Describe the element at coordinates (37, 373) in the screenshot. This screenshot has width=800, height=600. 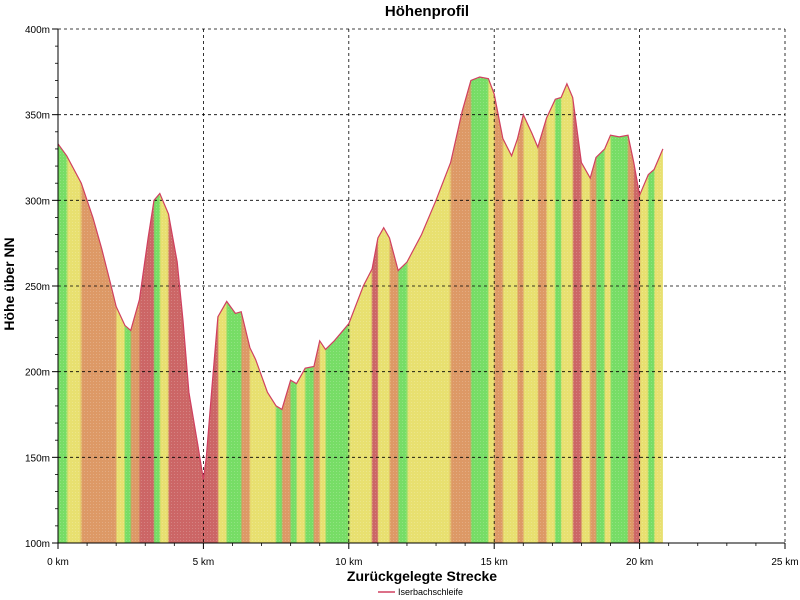
I see `y-tick-label: 200m` at that location.